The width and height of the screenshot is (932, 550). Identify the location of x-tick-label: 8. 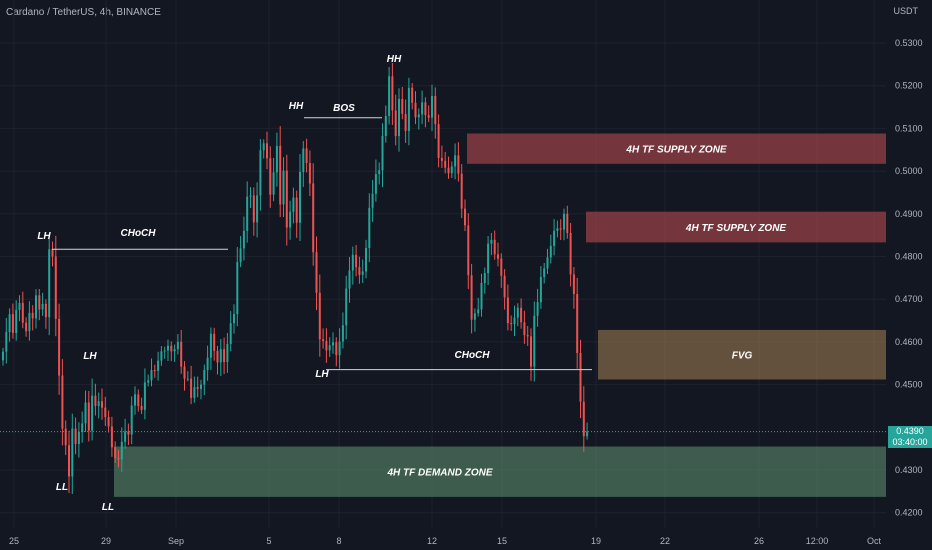
(338, 541).